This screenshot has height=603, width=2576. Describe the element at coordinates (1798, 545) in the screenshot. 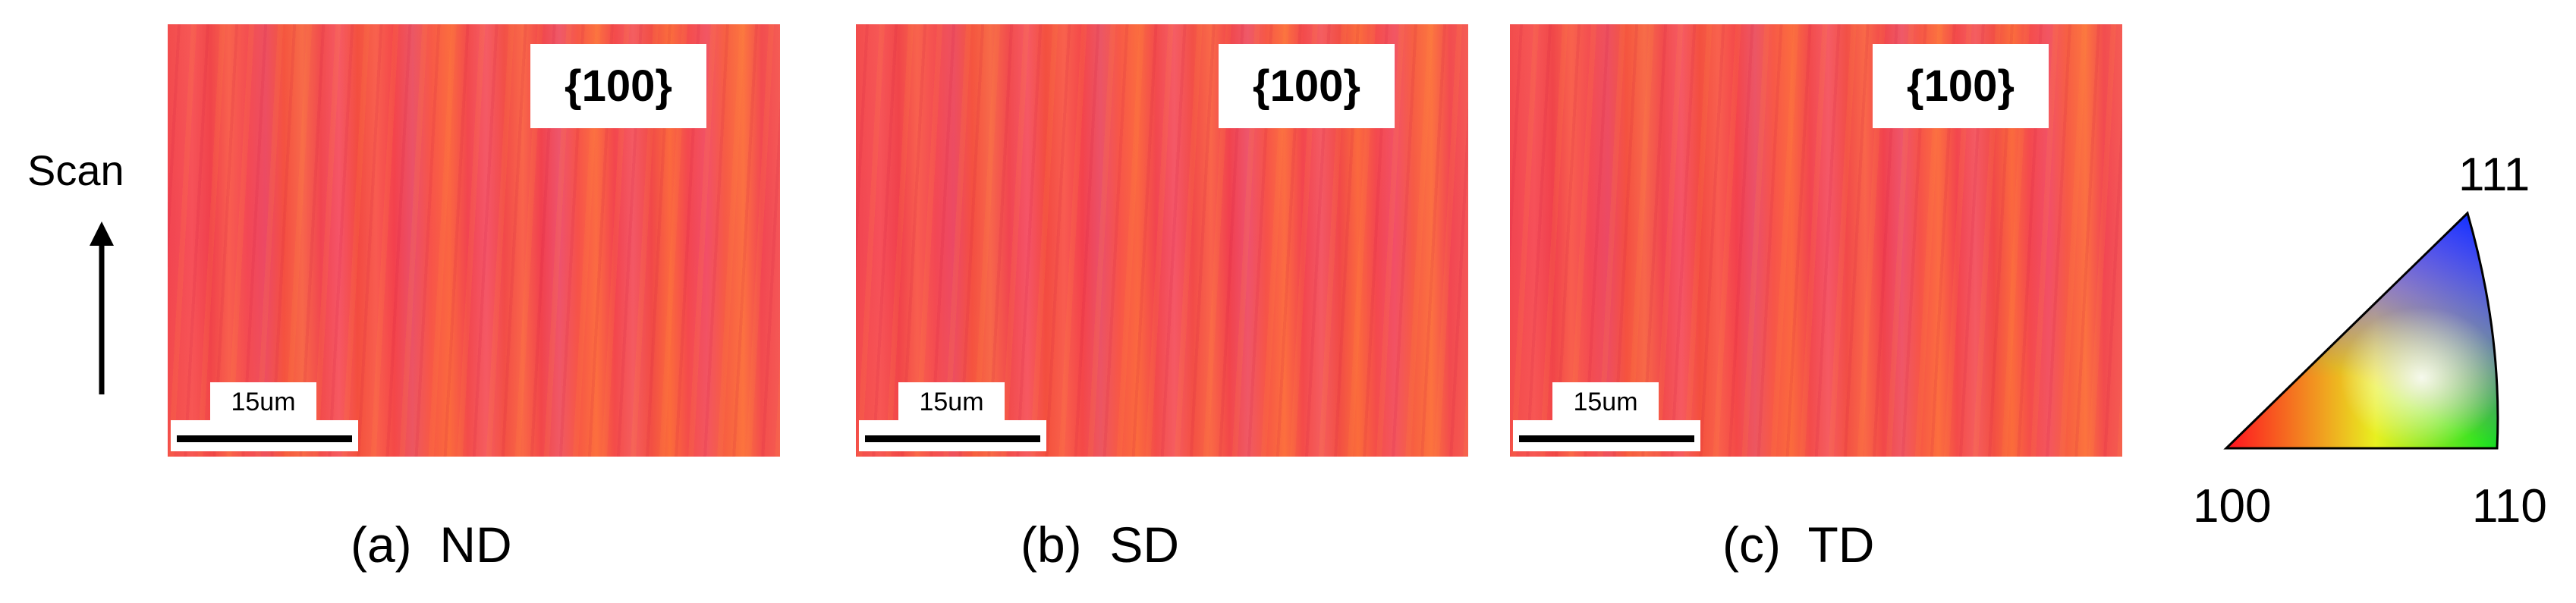

I see `panel-caption: (c) TD` at that location.